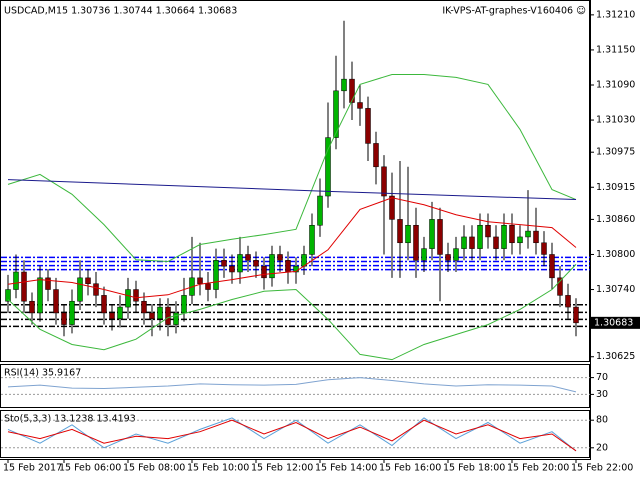  What do you see at coordinates (282, 468) in the screenshot?
I see `x-tick-label: 15 Feb 12:00` at bounding box center [282, 468].